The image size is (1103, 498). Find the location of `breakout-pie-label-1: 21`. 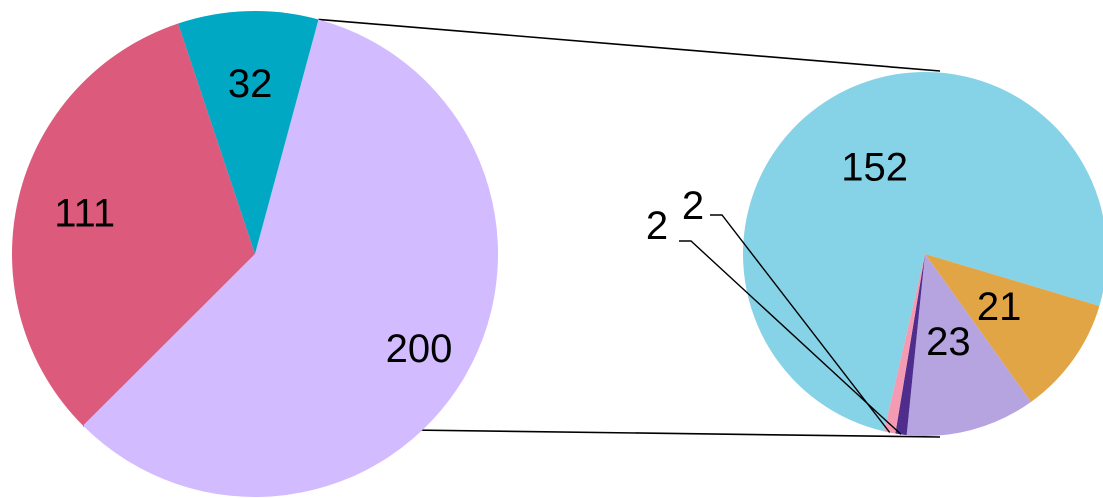

breakout-pie-label-1: 21 is located at coordinates (999, 307).